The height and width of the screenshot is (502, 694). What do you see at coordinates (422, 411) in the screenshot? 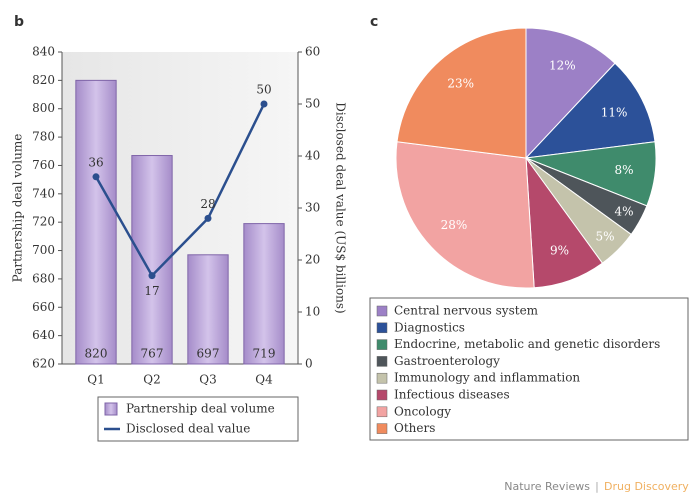
I see `legend-label: Oncology` at bounding box center [422, 411].